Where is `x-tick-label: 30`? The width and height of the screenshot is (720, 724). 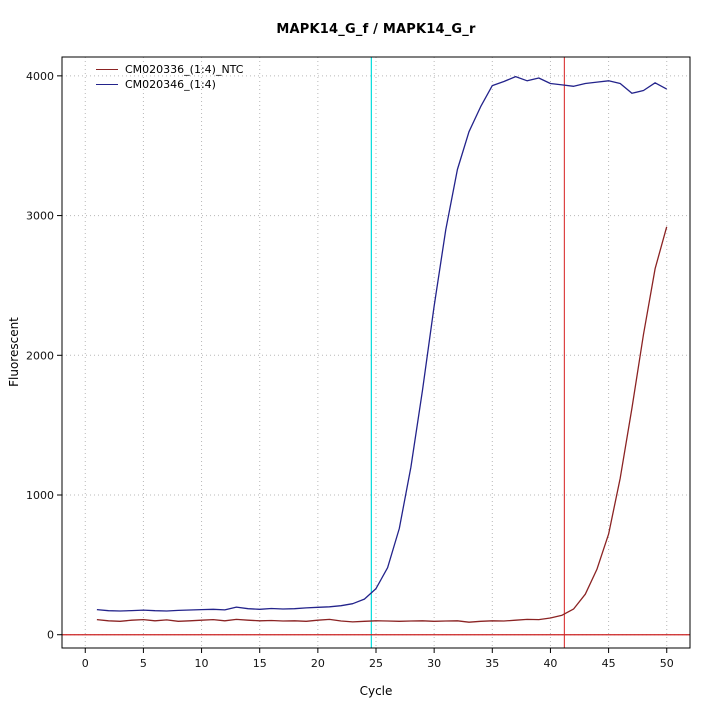
x-tick-label: 30 is located at coordinates (434, 663).